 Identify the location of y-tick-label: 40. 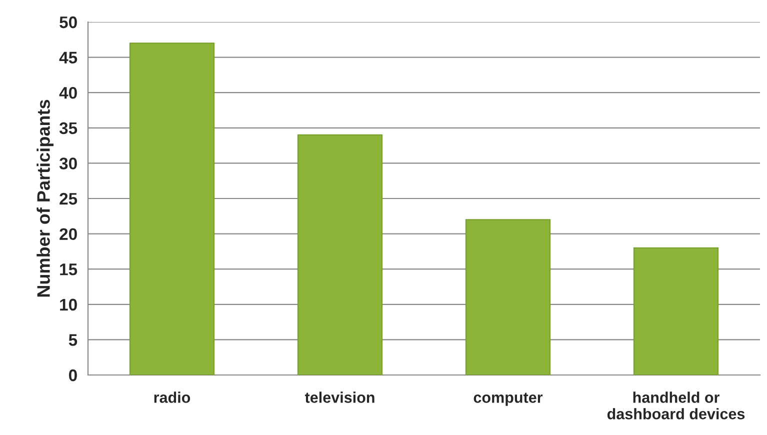
(68, 93).